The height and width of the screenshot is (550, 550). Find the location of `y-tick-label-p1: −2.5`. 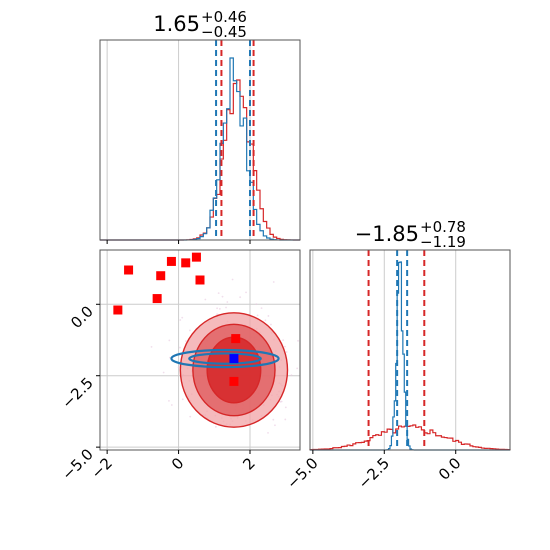

y-tick-label-p1: −2.5 is located at coordinates (77, 393).